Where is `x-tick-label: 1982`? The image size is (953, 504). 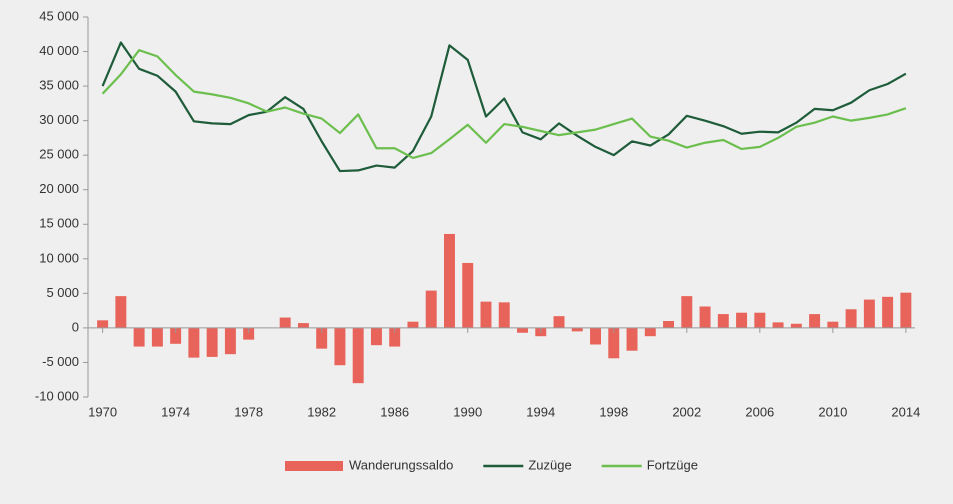 x-tick-label: 1982 is located at coordinates (321, 411).